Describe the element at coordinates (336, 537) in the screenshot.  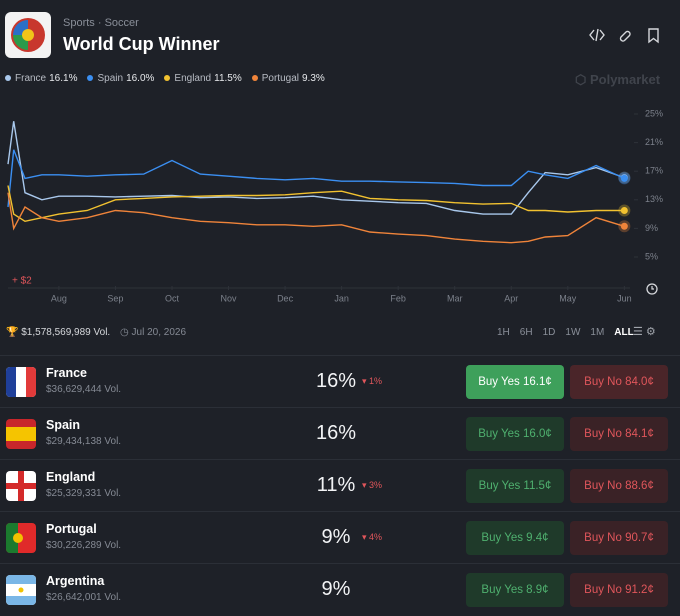
I see `market-chance: 9%` at that location.